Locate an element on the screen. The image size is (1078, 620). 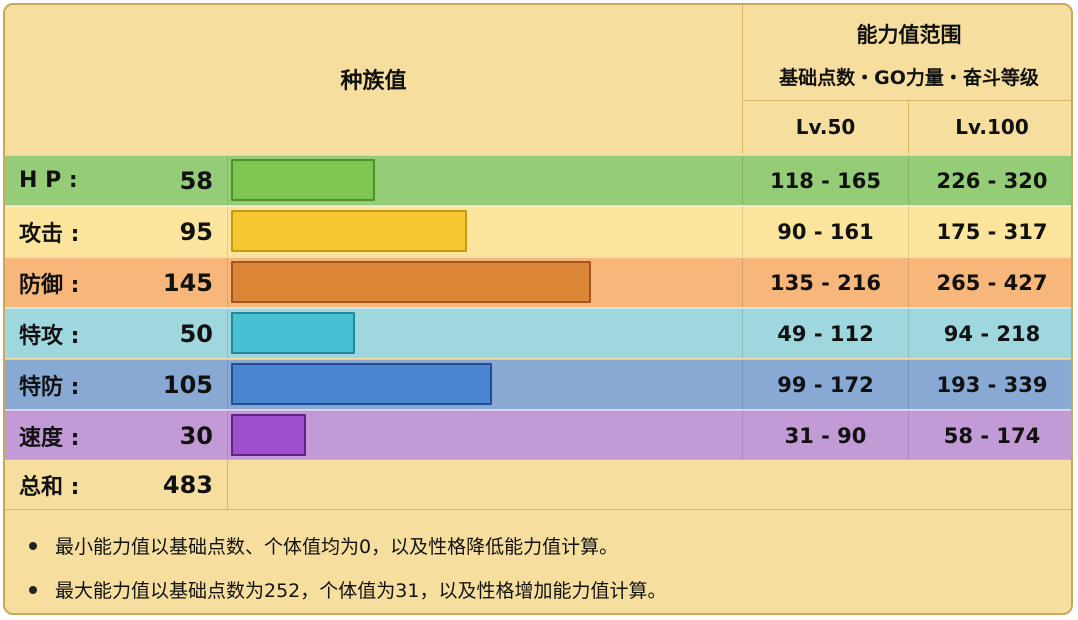
stat-row: 攻击 : 95 90 - 161 175 - 317 is located at coordinates (538, 231).